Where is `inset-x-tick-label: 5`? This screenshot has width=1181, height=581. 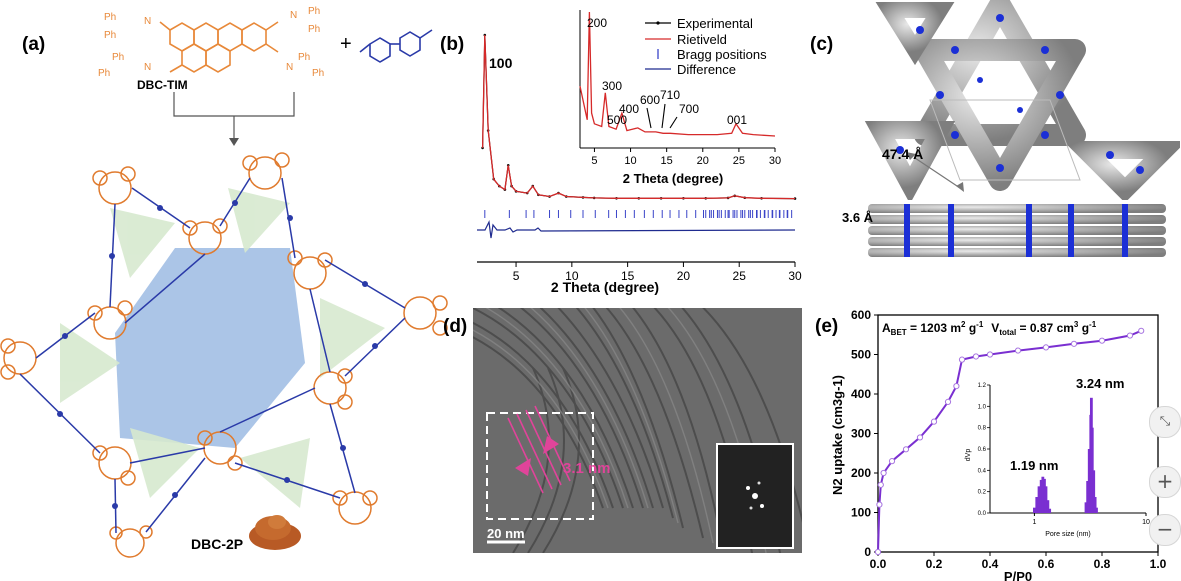 inset-x-tick-label: 5 is located at coordinates (594, 161).